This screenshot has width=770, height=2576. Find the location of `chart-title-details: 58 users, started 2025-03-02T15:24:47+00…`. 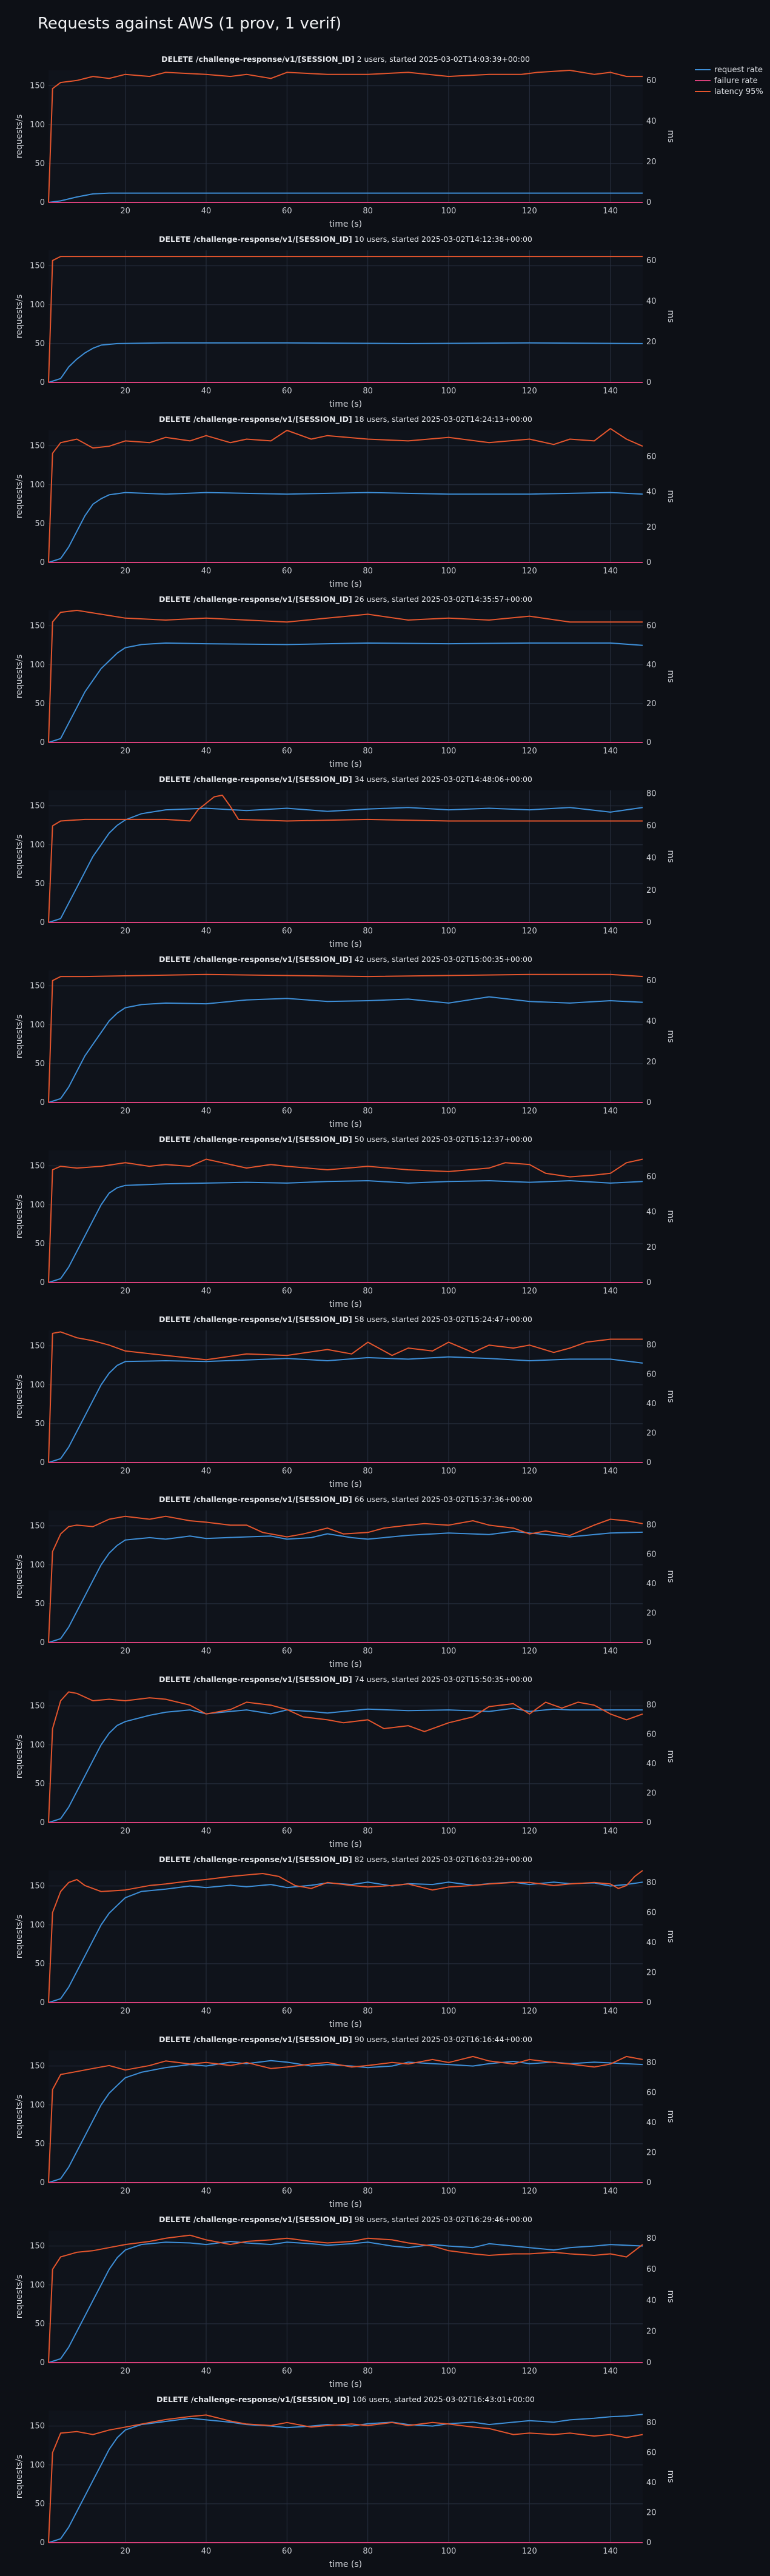

chart-title-details: 58 users, started 2025-03-02T15:24:47+00… is located at coordinates (442, 1319).